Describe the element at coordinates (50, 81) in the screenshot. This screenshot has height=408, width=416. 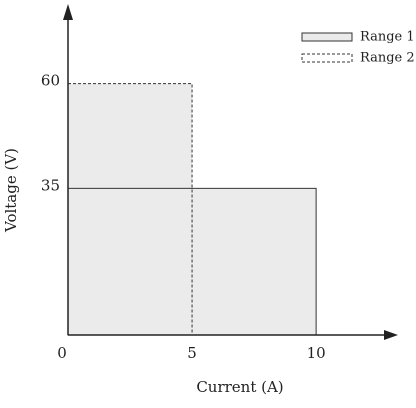
I see `y-tick-label: 60` at that location.